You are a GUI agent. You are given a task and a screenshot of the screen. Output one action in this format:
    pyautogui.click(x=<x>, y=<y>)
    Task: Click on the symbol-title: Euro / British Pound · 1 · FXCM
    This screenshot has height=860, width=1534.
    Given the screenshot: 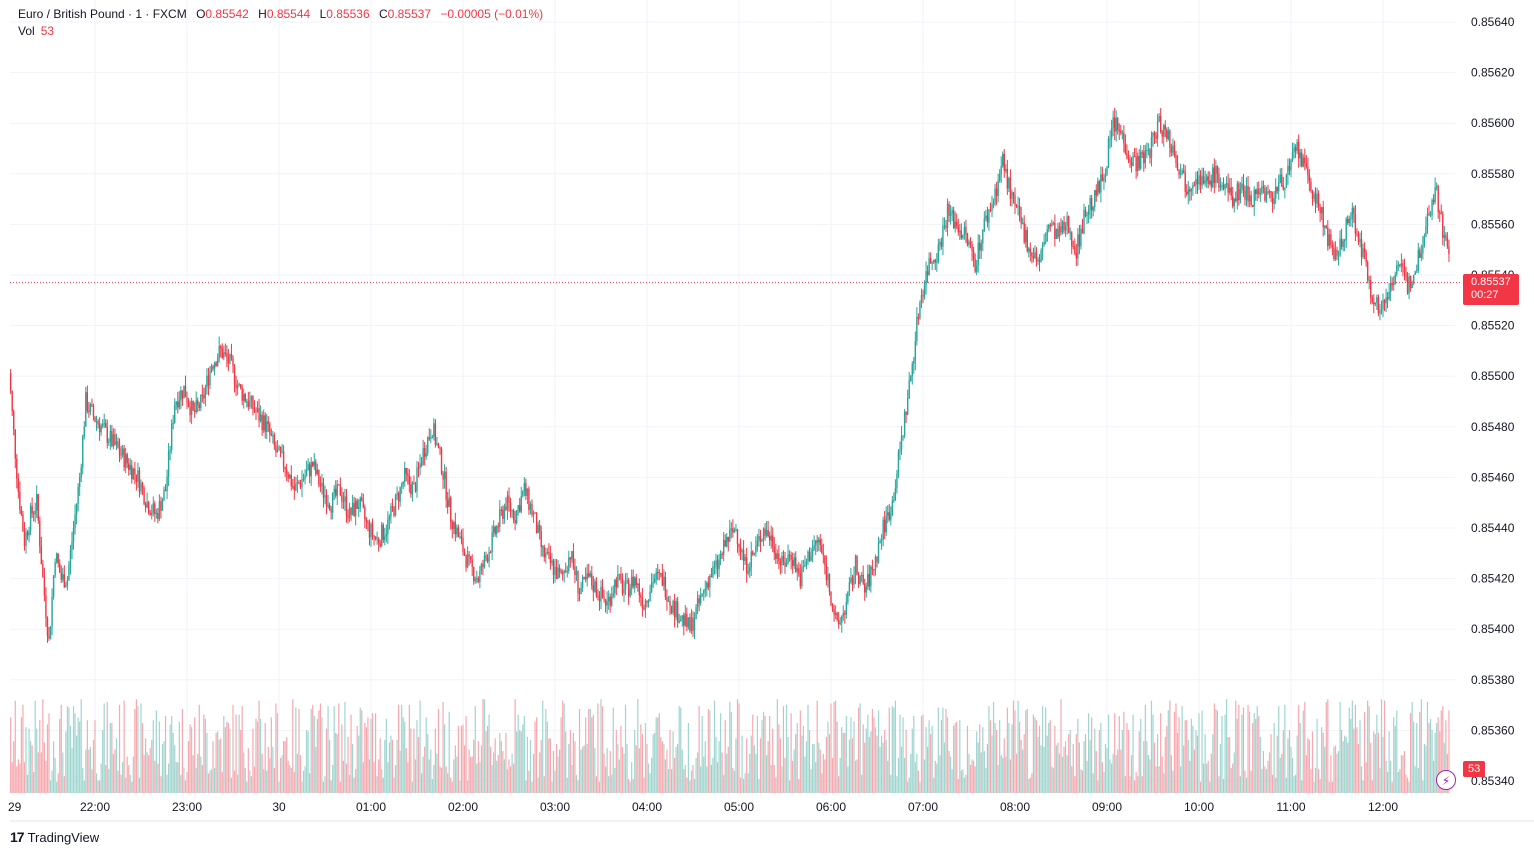 What is the action you would take?
    pyautogui.click(x=102, y=14)
    